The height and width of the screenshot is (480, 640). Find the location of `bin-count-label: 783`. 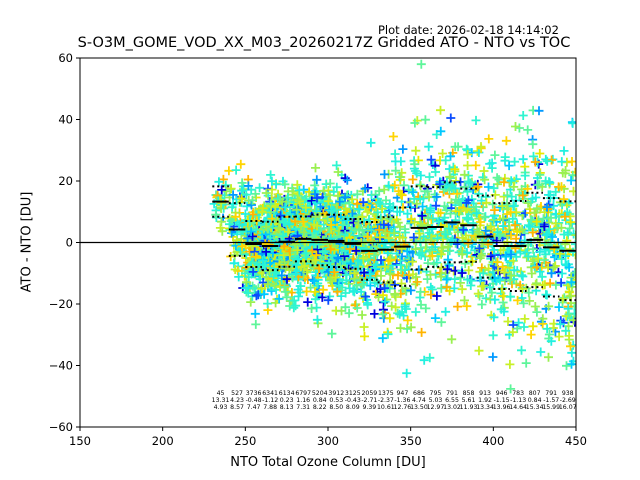

bin-count-label: 783 is located at coordinates (518, 393).